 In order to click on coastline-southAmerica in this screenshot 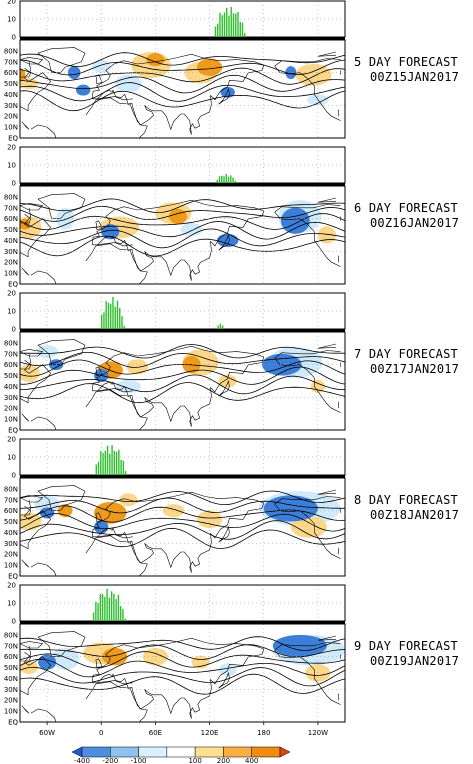, I will do `click(43, 277)`.